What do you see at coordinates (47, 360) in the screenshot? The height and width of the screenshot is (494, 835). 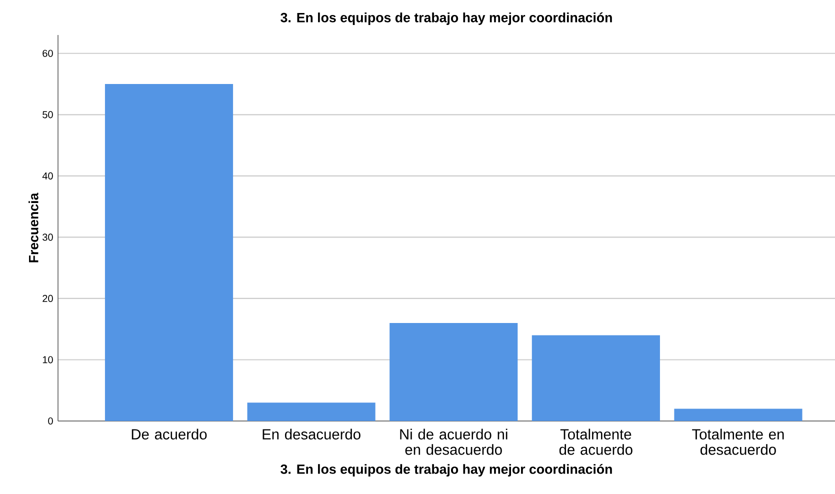 I see `y-tick-label: 10` at bounding box center [47, 360].